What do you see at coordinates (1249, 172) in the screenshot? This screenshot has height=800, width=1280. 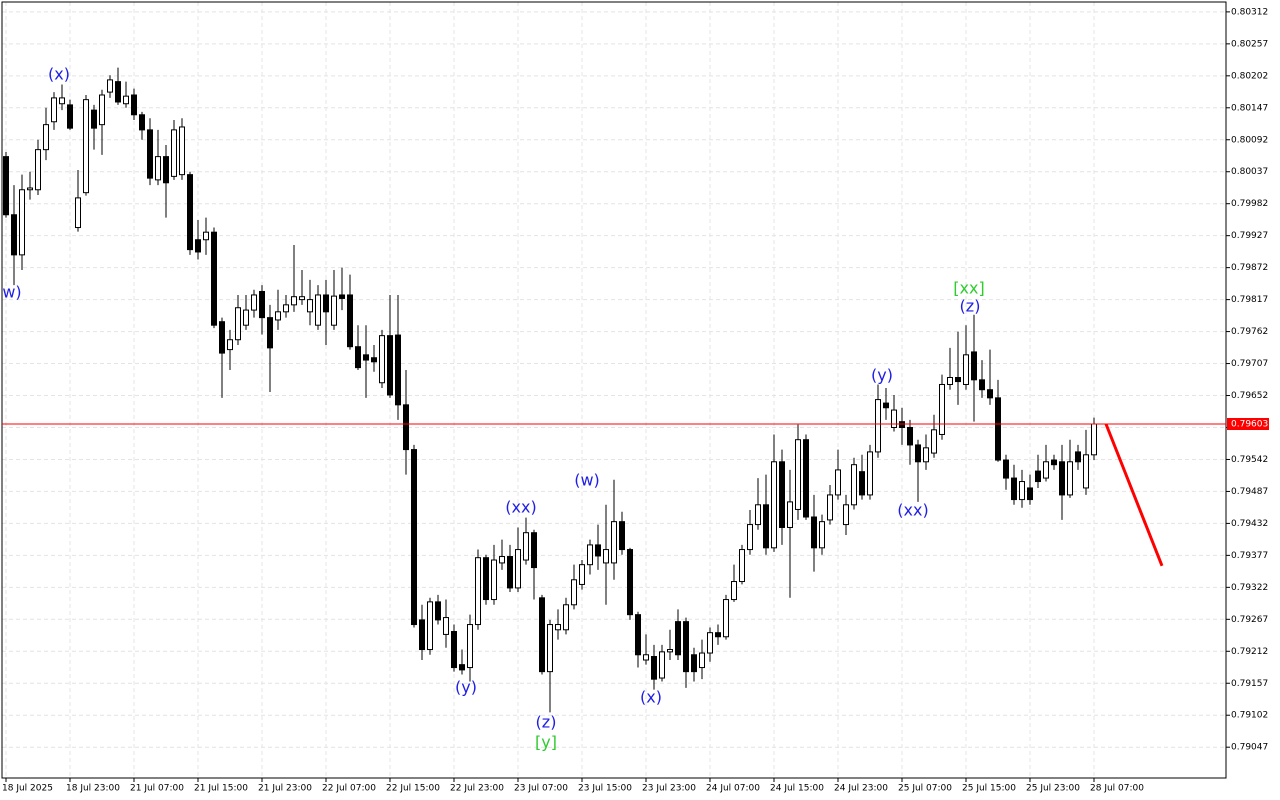 I see `y-tick-label: 0.80037` at bounding box center [1249, 172].